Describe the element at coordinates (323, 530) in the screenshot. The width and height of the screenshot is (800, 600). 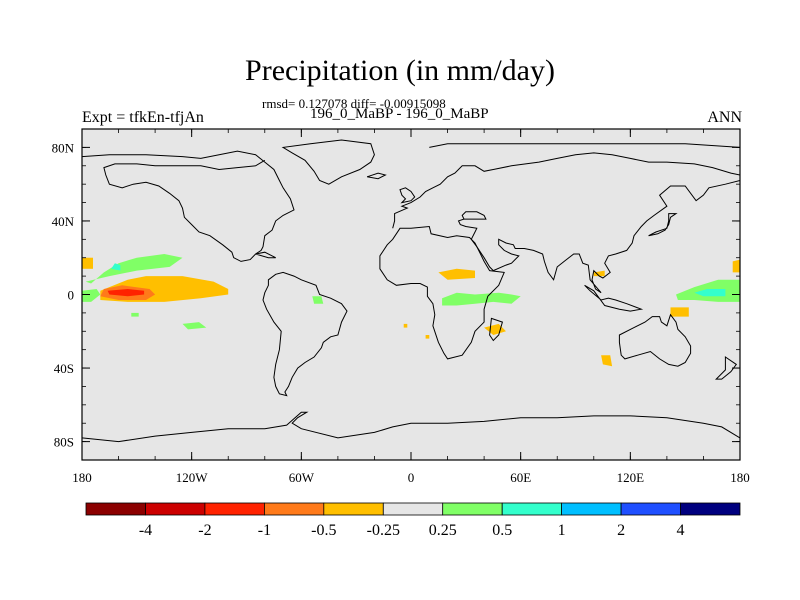
I see `colorbar-label-3: -0.5` at that location.